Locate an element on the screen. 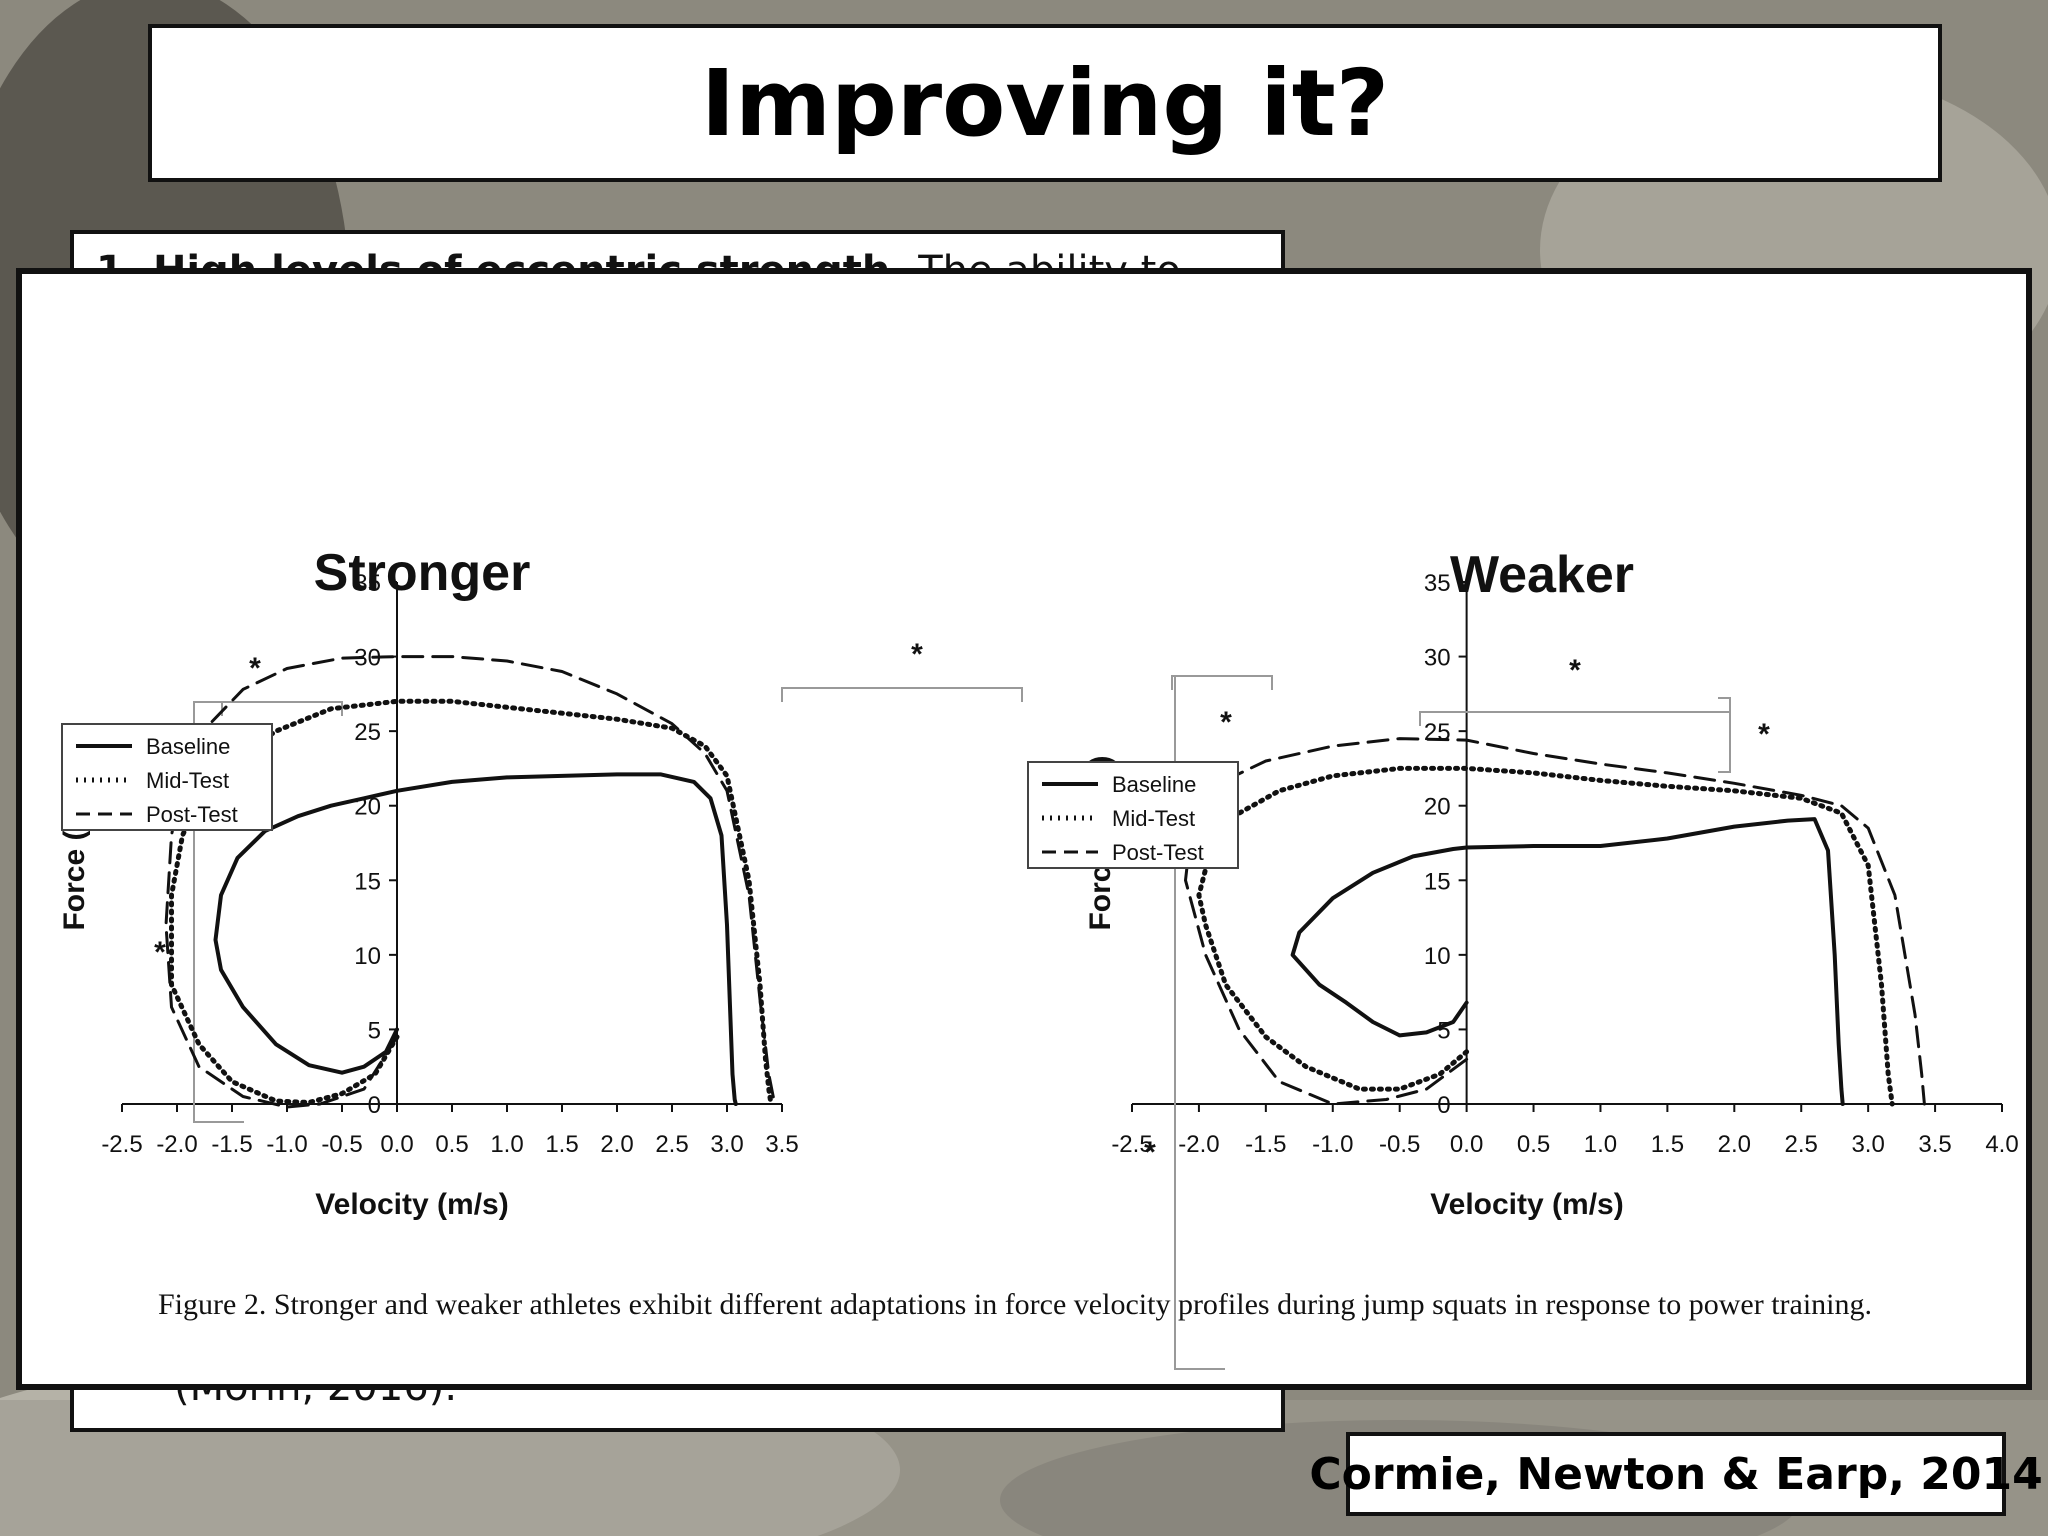 The image size is (2048, 1536). chart-title: Stronger is located at coordinates (422, 573).